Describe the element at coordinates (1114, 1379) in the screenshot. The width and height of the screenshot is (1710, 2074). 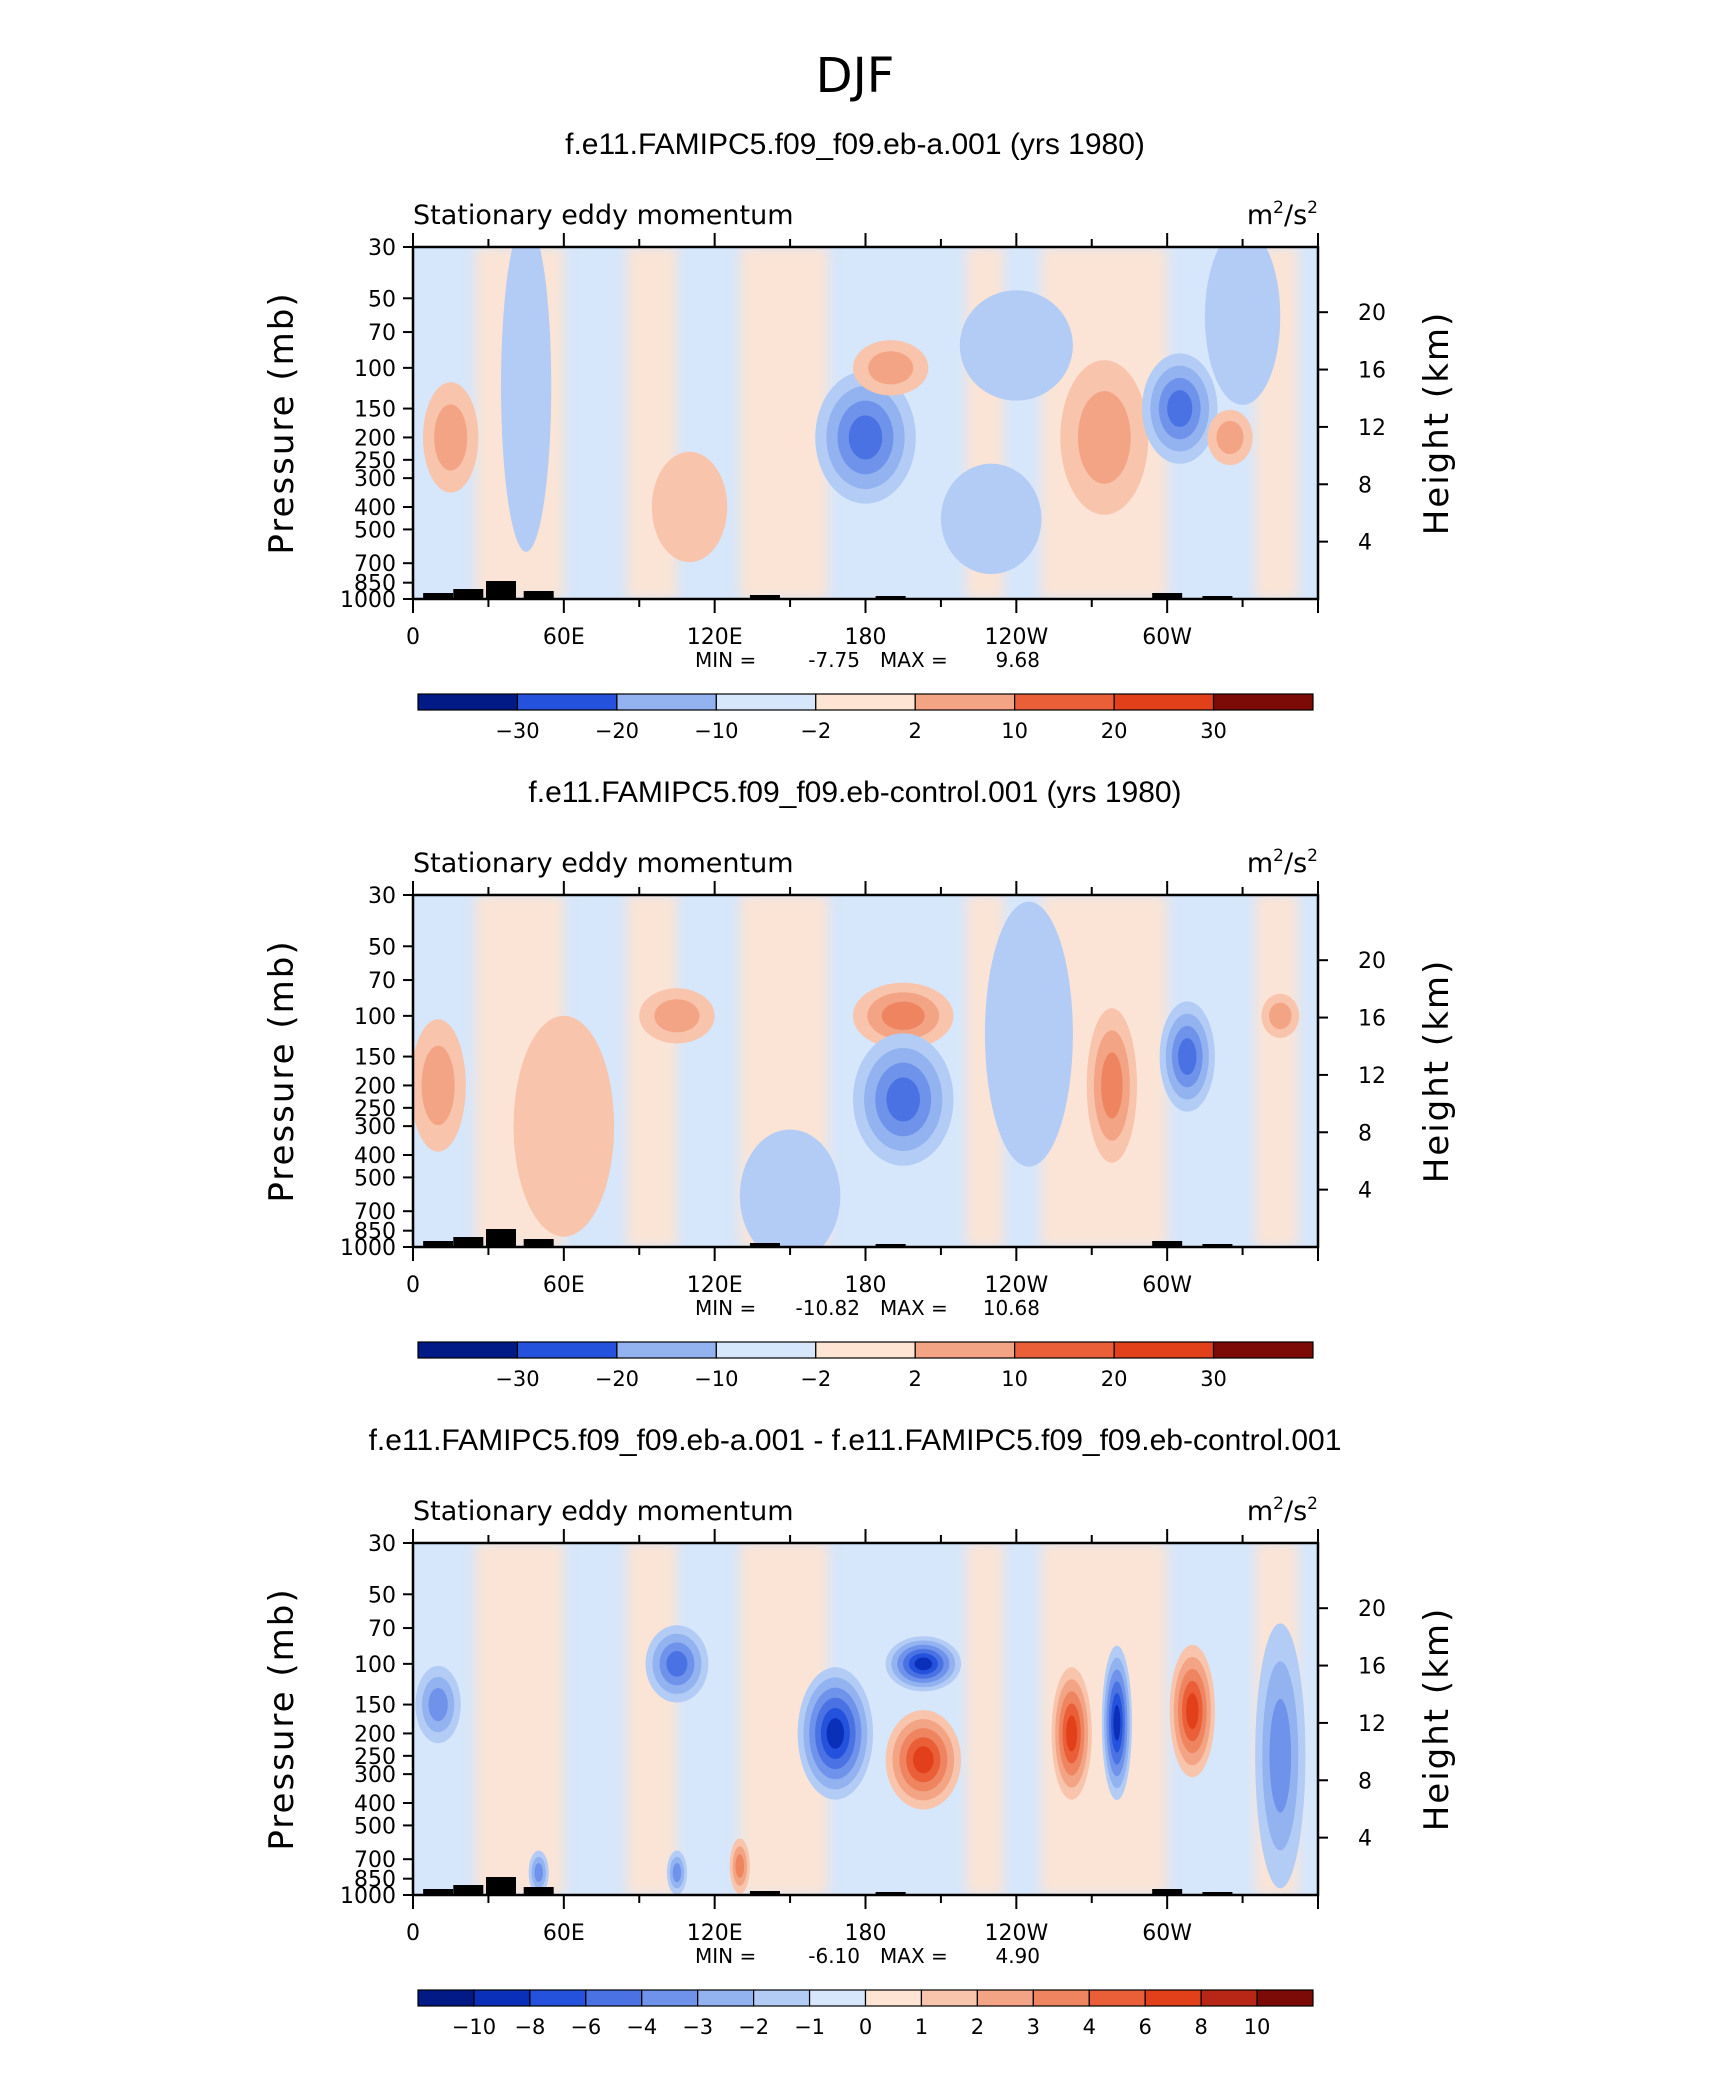
I see `colorbar-tick-label: 20` at that location.